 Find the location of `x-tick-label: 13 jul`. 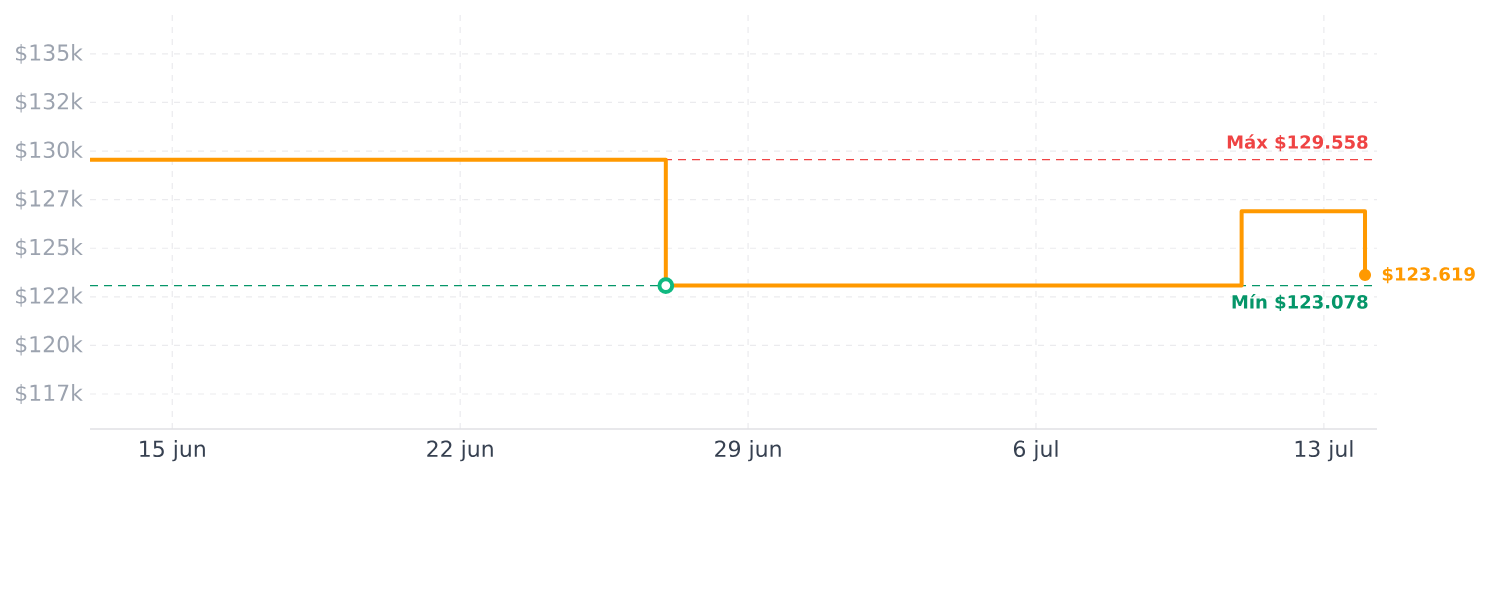

x-tick-label: 13 jul is located at coordinates (1324, 451).